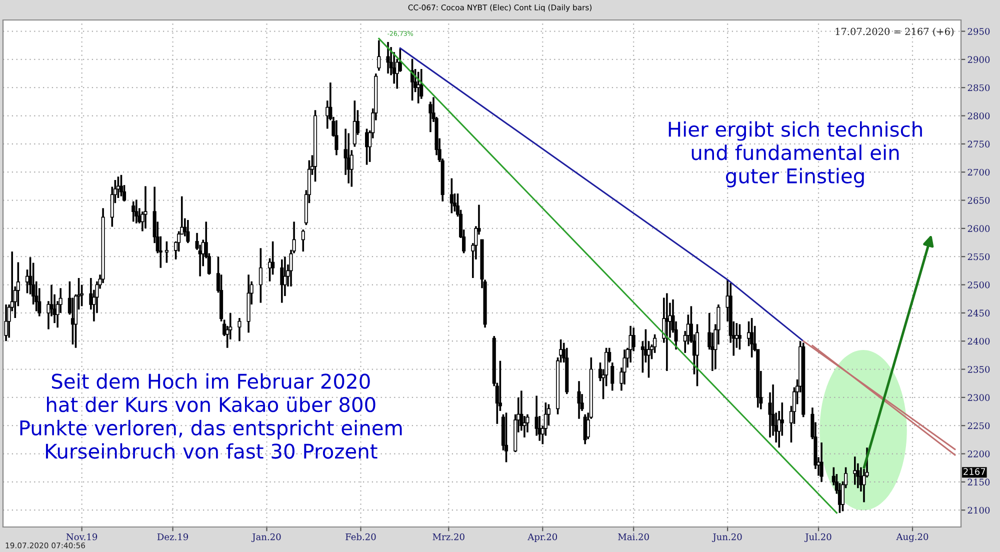 The height and width of the screenshot is (552, 1000). What do you see at coordinates (82, 536) in the screenshot?
I see `x-tick-label: Nov.19` at bounding box center [82, 536].